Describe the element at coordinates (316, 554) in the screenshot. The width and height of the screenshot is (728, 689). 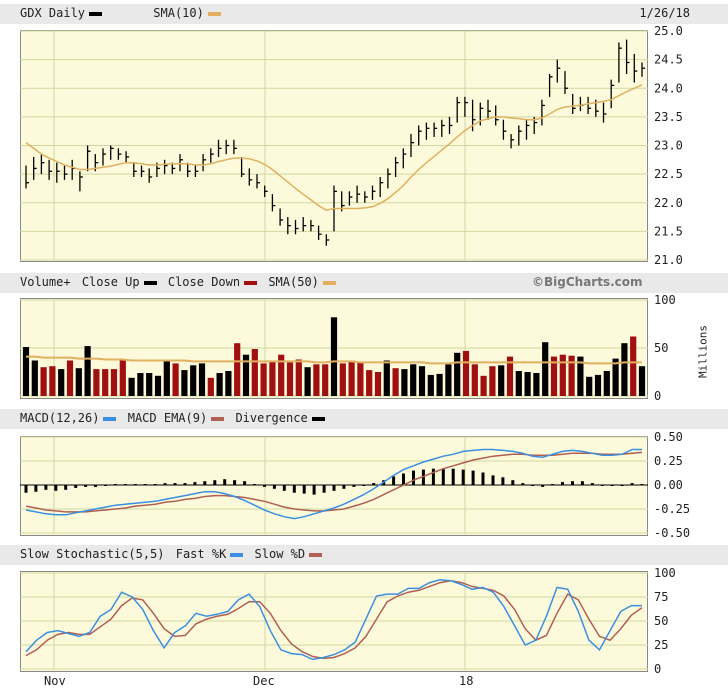
I see `slow-d-swatch` at that location.